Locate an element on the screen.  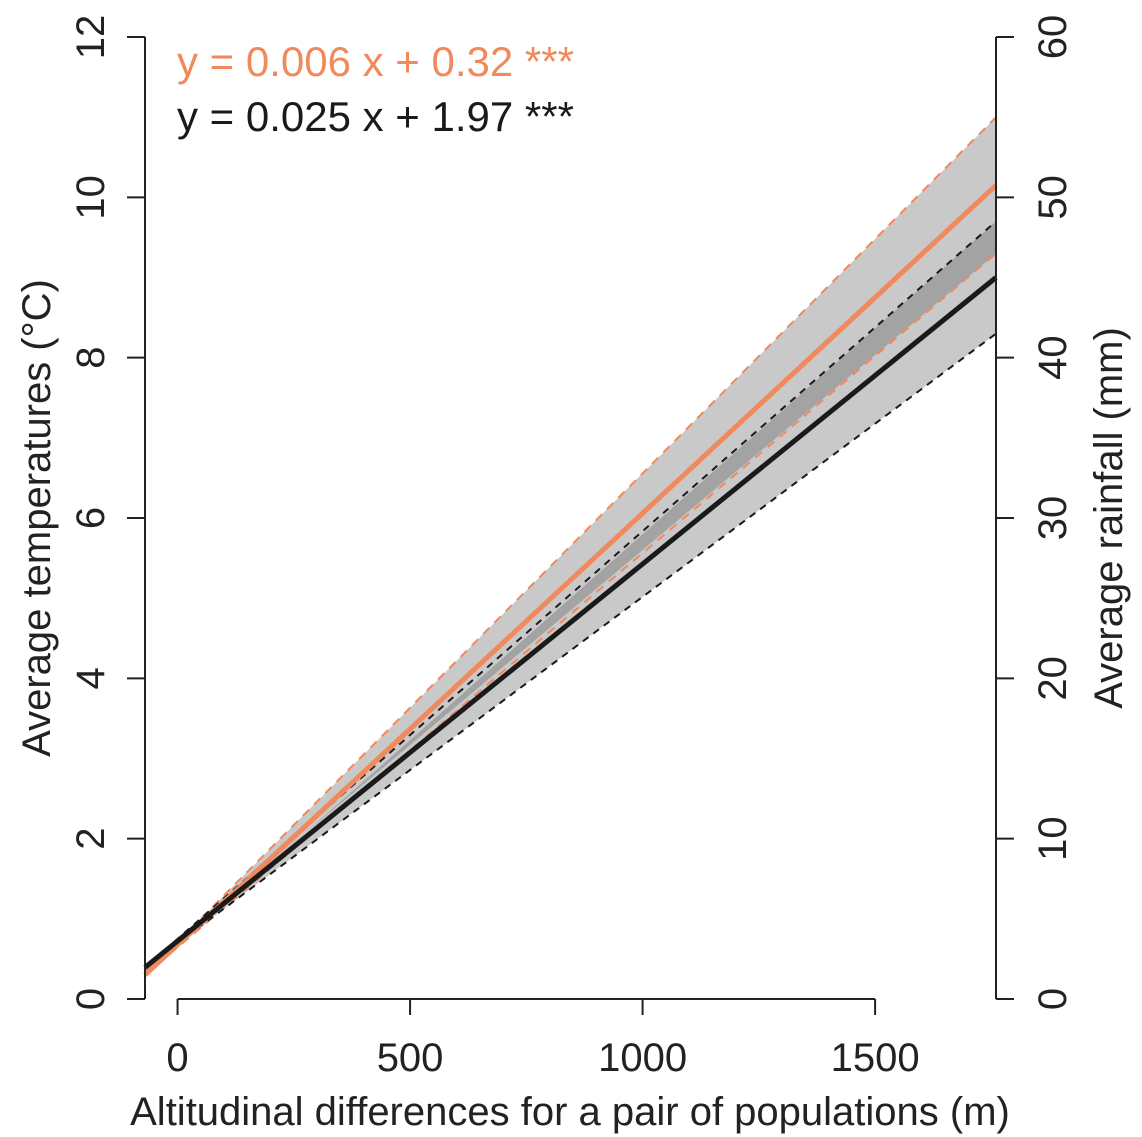
right-y-tick-label: 10 is located at coordinates (1053, 838).